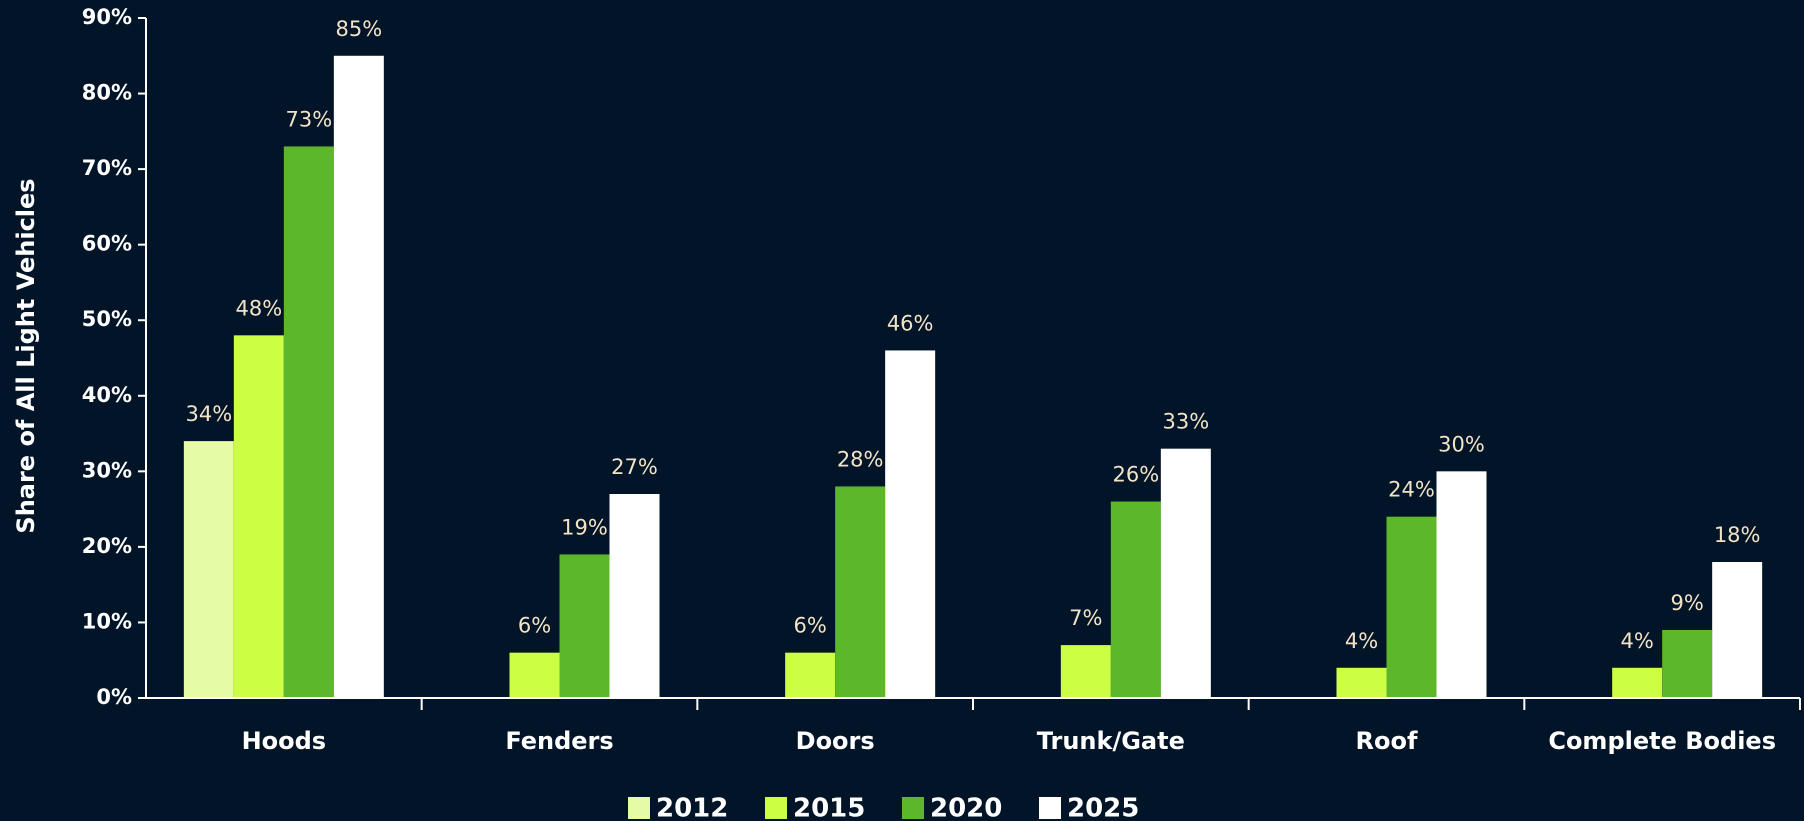 This screenshot has height=821, width=1804. Describe the element at coordinates (107, 395) in the screenshot. I see `y-tick-label: 40%` at that location.